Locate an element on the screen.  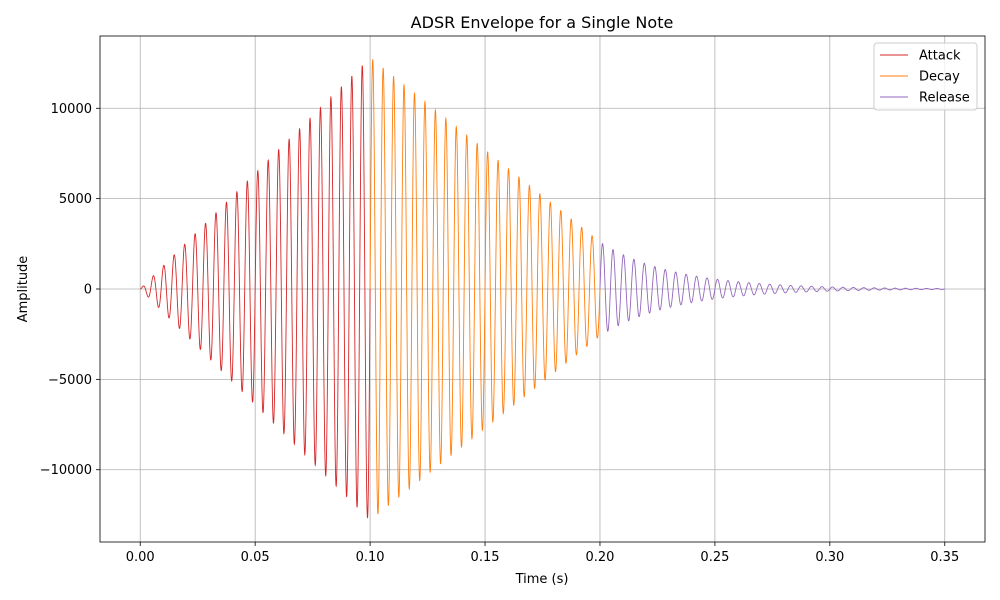
x-axis-label: Time (s) is located at coordinates (542, 579).